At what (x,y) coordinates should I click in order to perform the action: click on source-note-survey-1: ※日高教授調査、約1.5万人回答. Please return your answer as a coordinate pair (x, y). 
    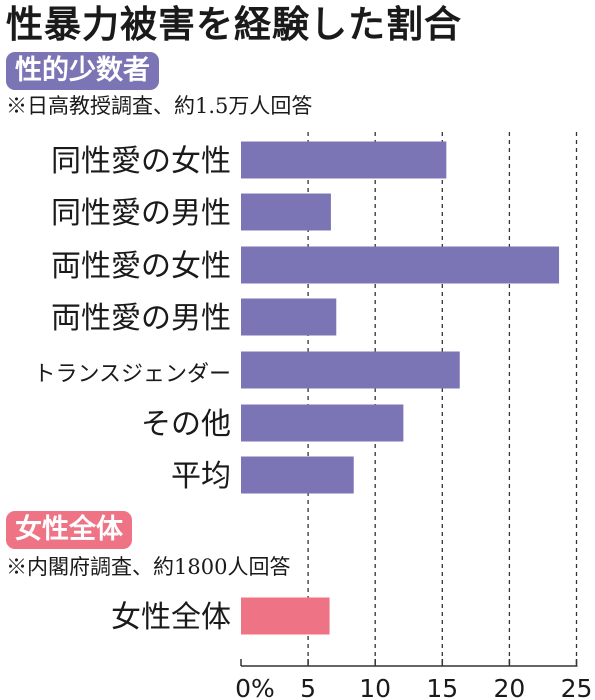
    Looking at the image, I should click on (159, 106).